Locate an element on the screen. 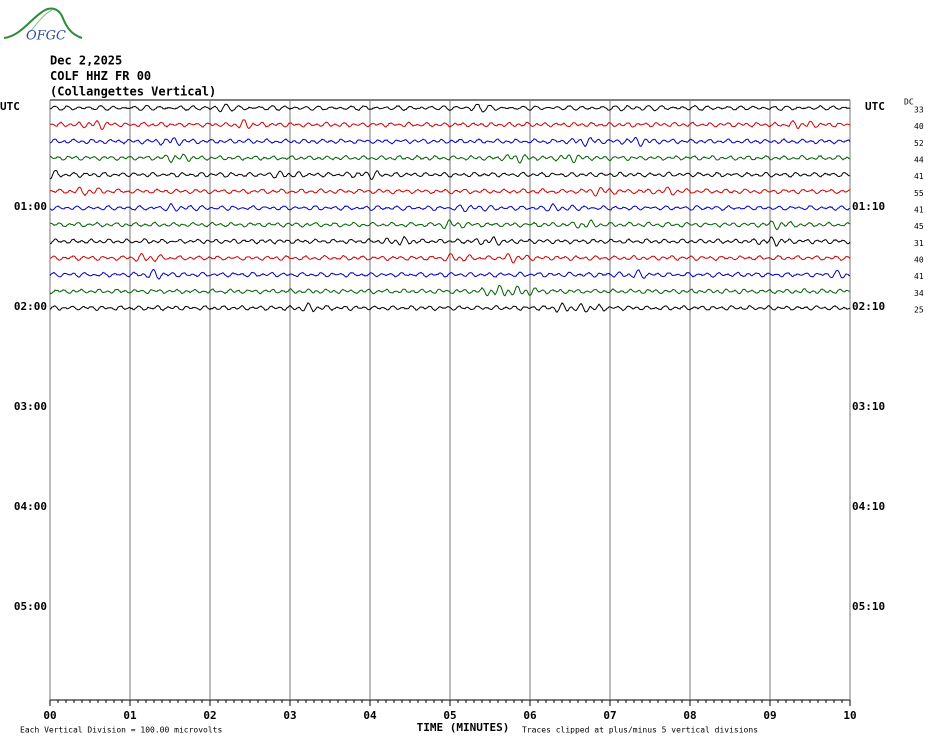  dc-value: 34 is located at coordinates (919, 293).